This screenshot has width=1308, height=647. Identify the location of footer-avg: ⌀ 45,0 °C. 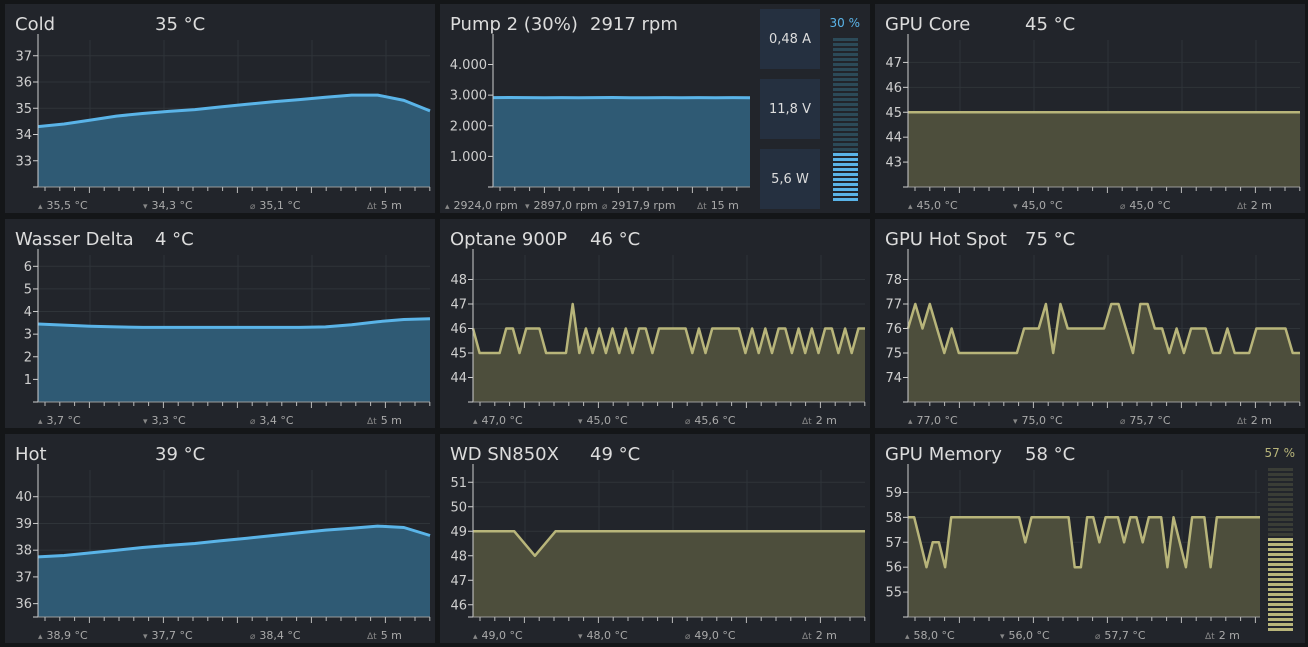
(1145, 205).